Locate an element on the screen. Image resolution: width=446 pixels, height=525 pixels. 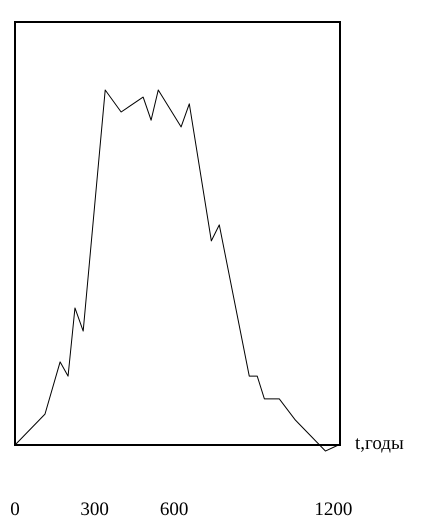
x-tick-label: 1200 is located at coordinates (333, 509).